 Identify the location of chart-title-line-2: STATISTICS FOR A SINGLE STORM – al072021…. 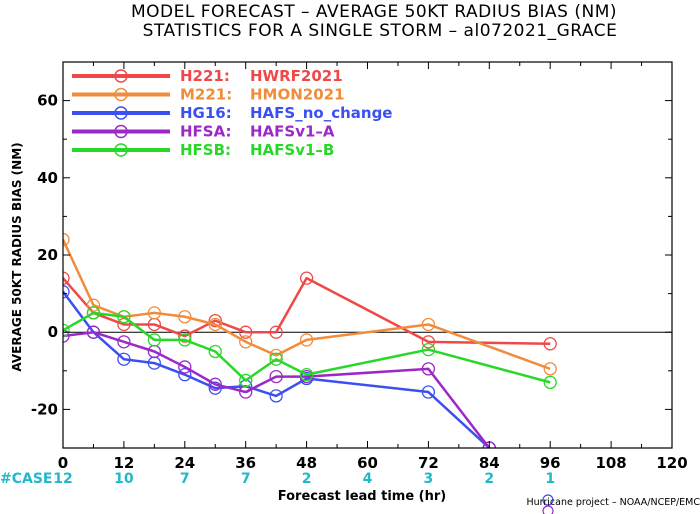
(380, 31).